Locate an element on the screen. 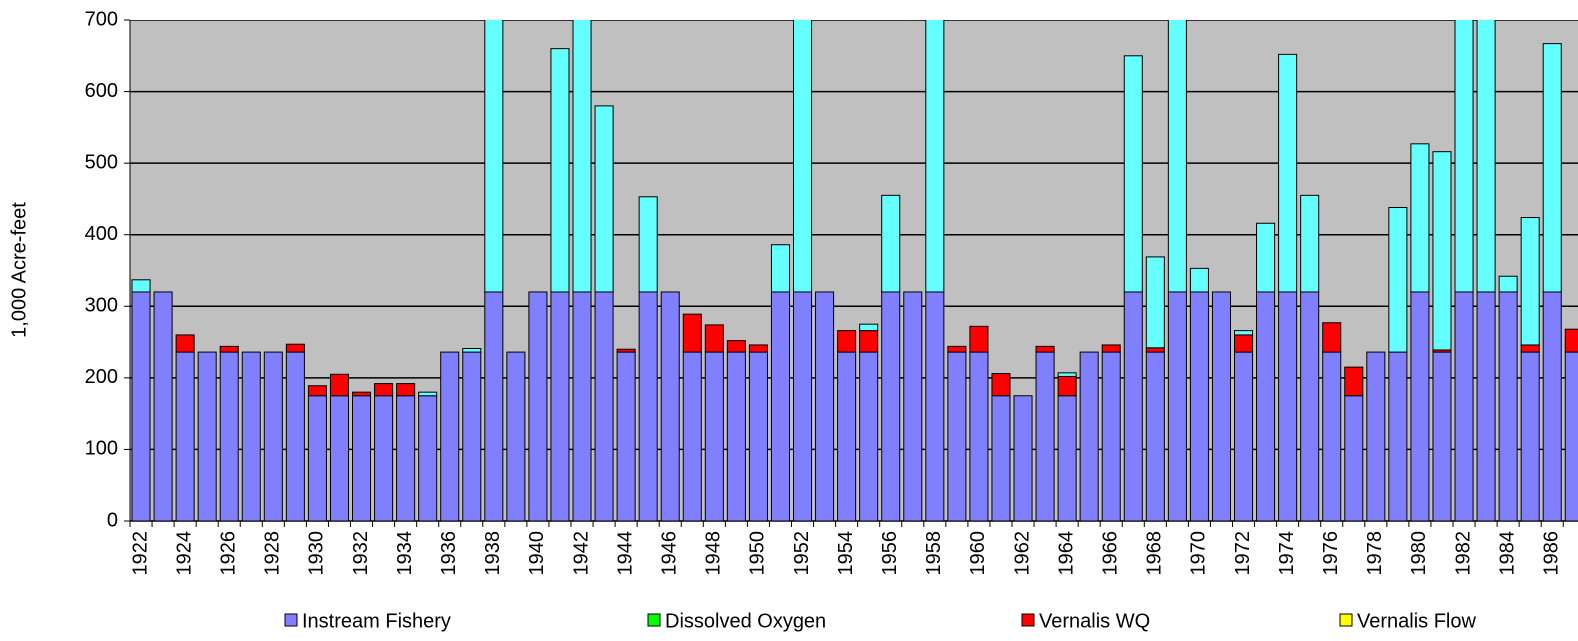  x-tick-label: 1924 is located at coordinates (184, 553).